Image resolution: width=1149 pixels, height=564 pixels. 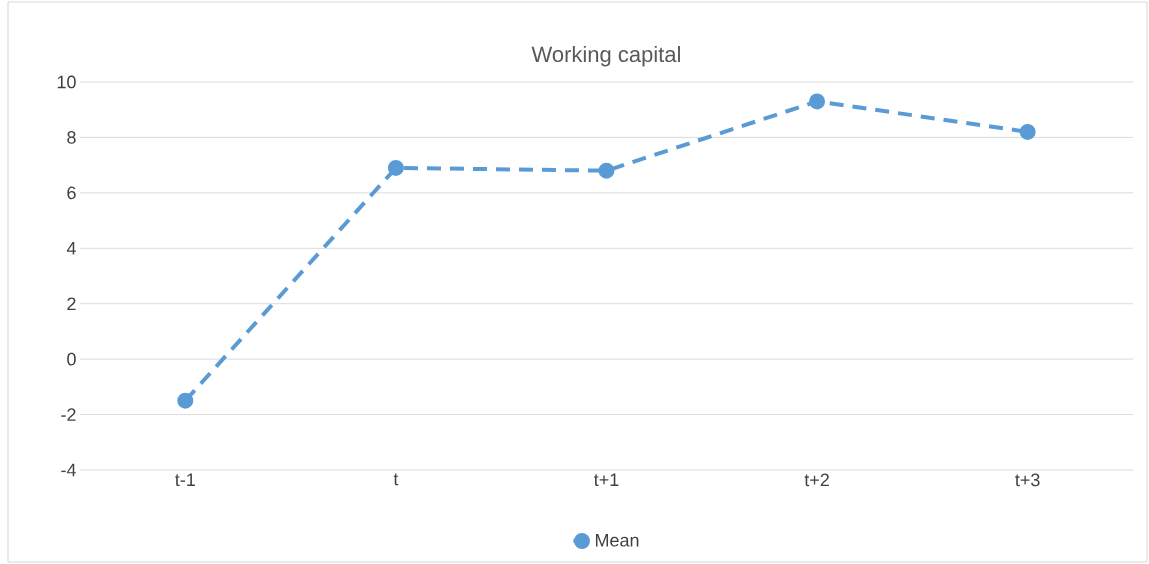 I want to click on chart-title: Working capital, so click(x=605, y=56).